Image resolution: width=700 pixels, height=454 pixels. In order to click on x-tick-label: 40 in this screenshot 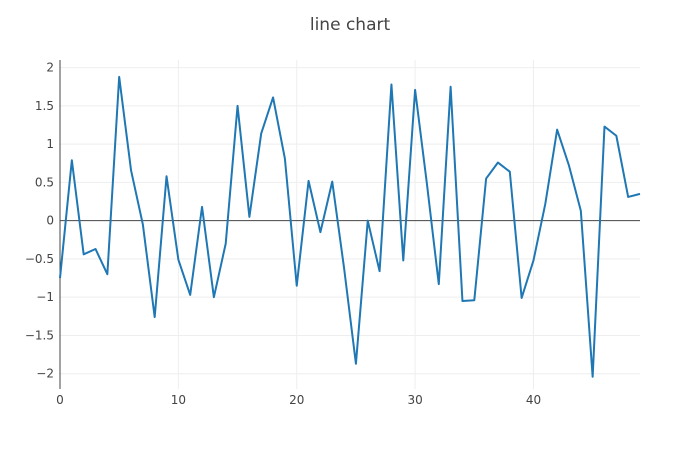, I will do `click(533, 400)`.